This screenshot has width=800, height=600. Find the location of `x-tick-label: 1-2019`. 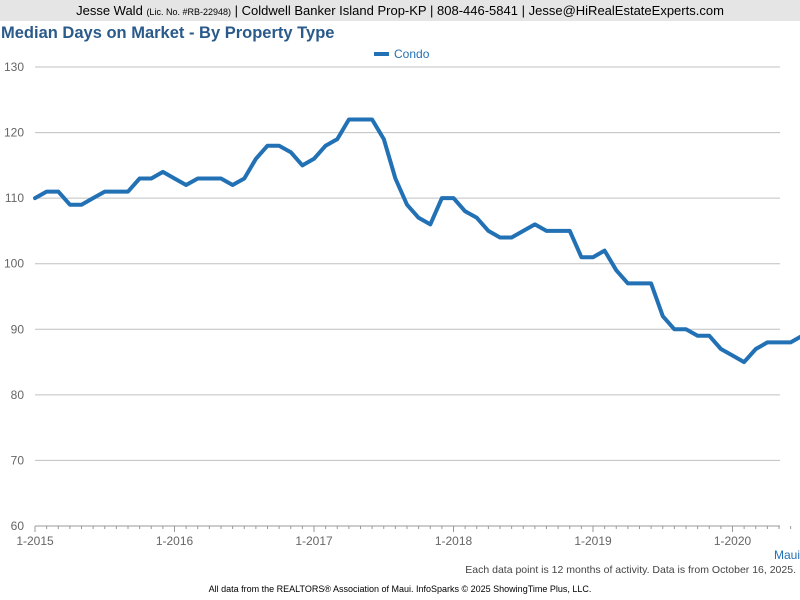

x-tick-label: 1-2019 is located at coordinates (593, 541).